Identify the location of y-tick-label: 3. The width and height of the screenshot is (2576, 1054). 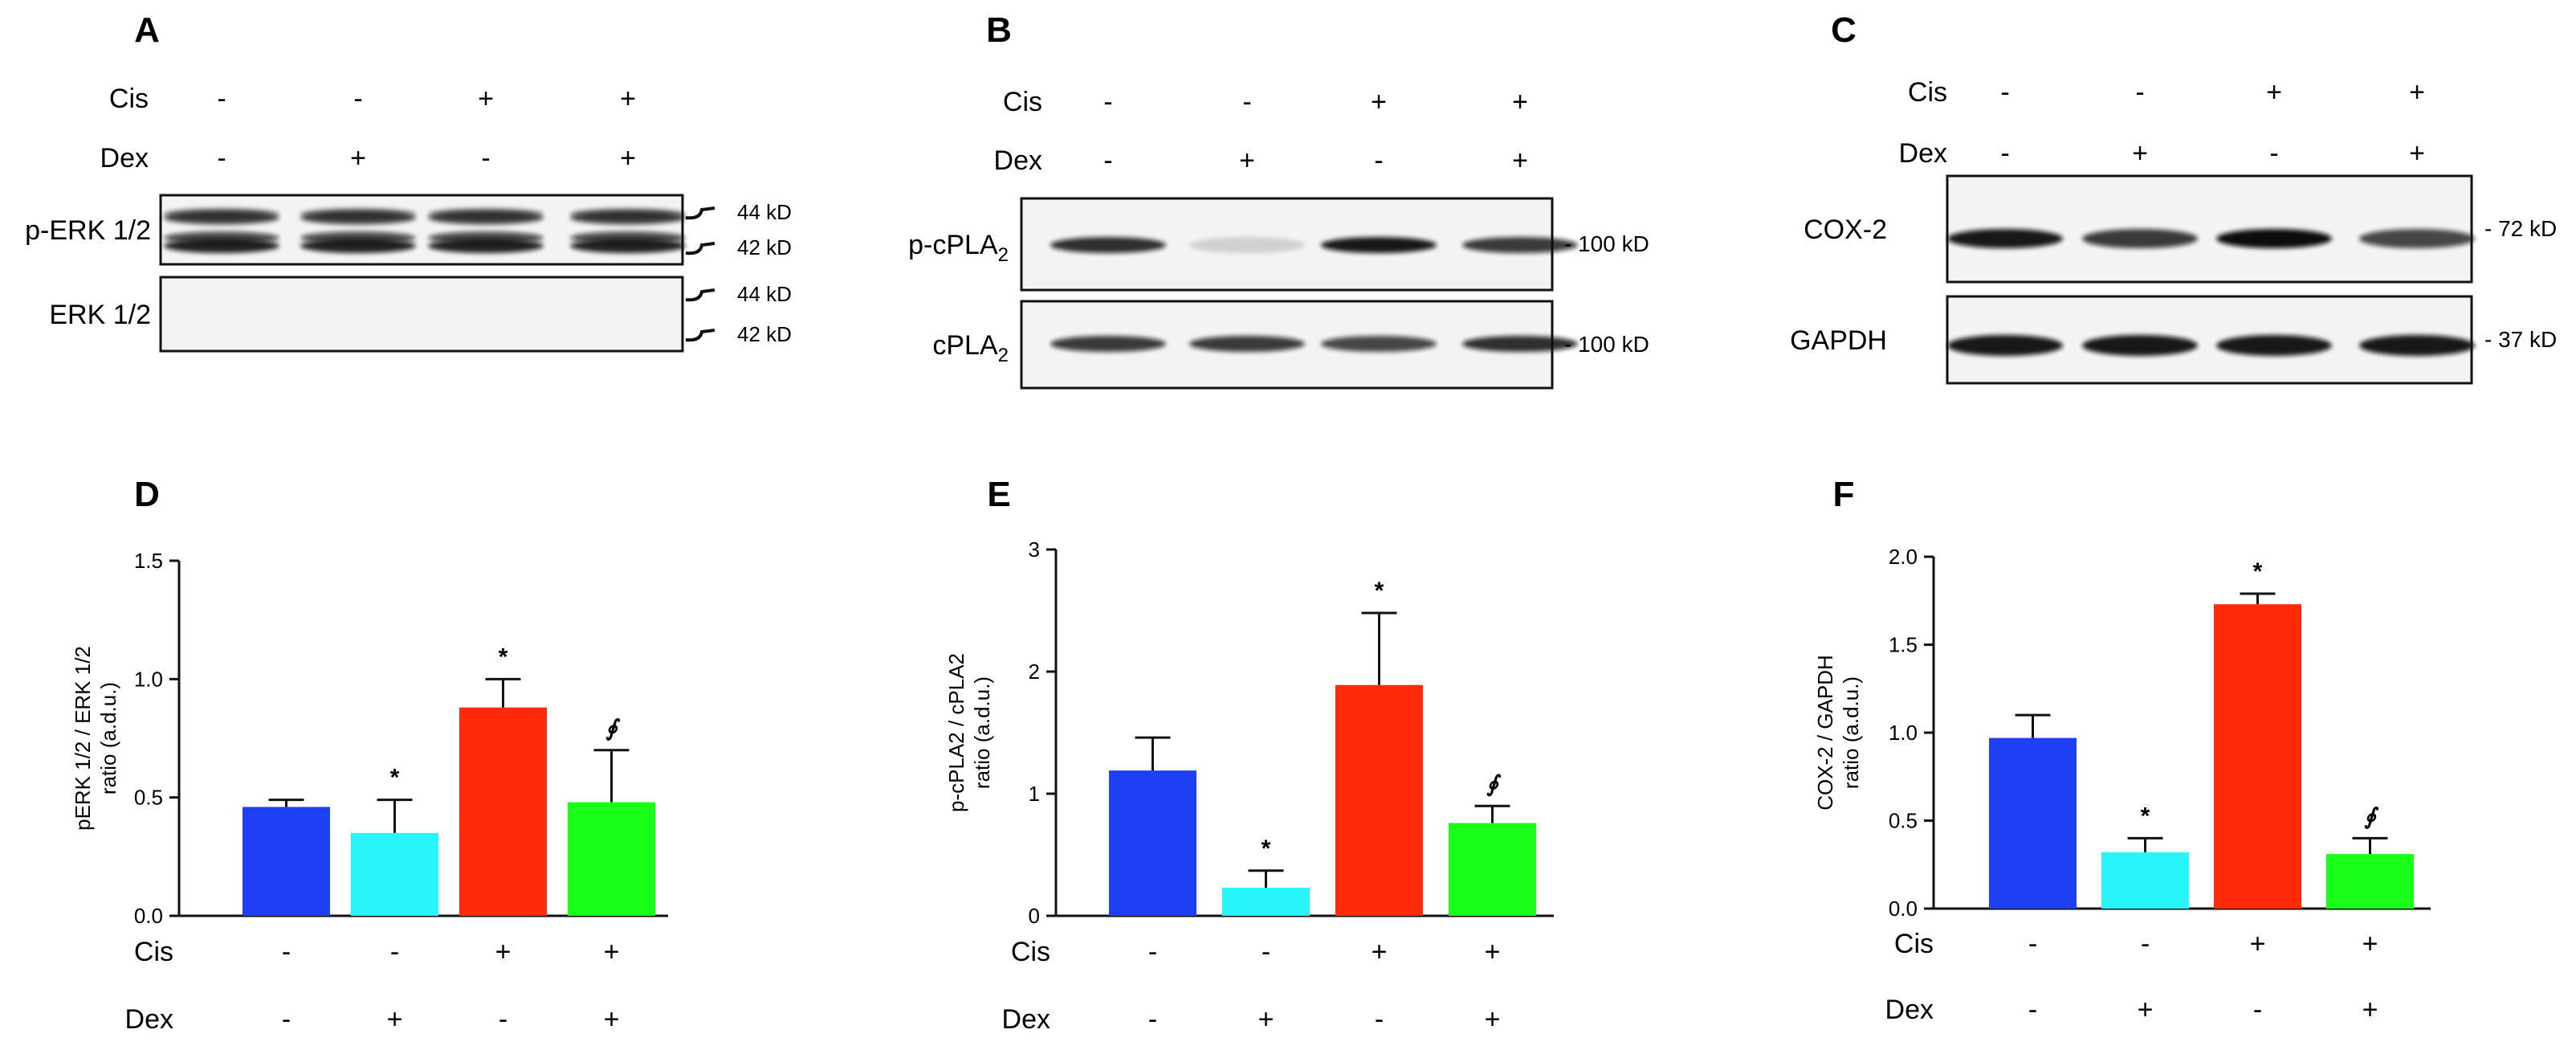
(1034, 549).